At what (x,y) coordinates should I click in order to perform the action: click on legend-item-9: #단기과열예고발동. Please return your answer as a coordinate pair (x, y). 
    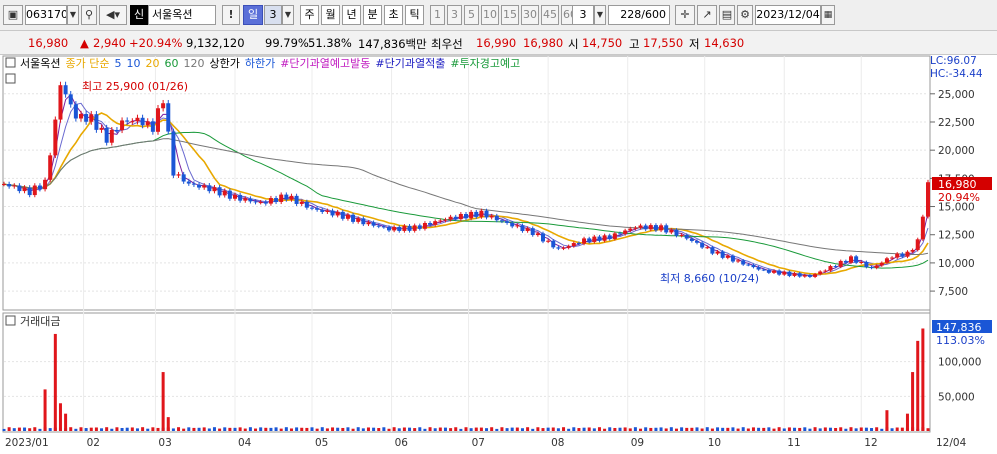
    Looking at the image, I should click on (325, 63).